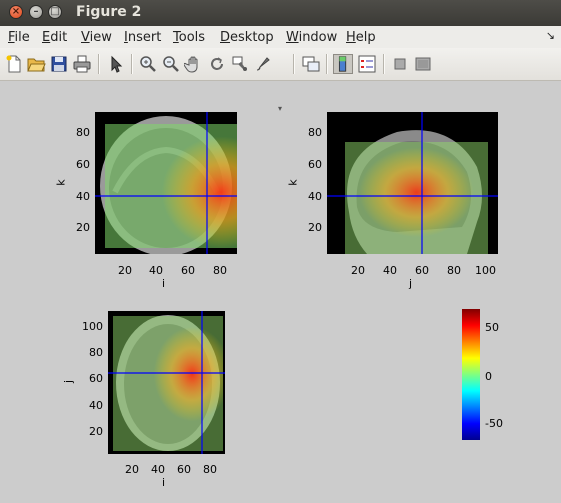 The width and height of the screenshot is (561, 503). Describe the element at coordinates (280, 13) in the screenshot. I see `window-titlebar: × – □ Figure 2` at that location.